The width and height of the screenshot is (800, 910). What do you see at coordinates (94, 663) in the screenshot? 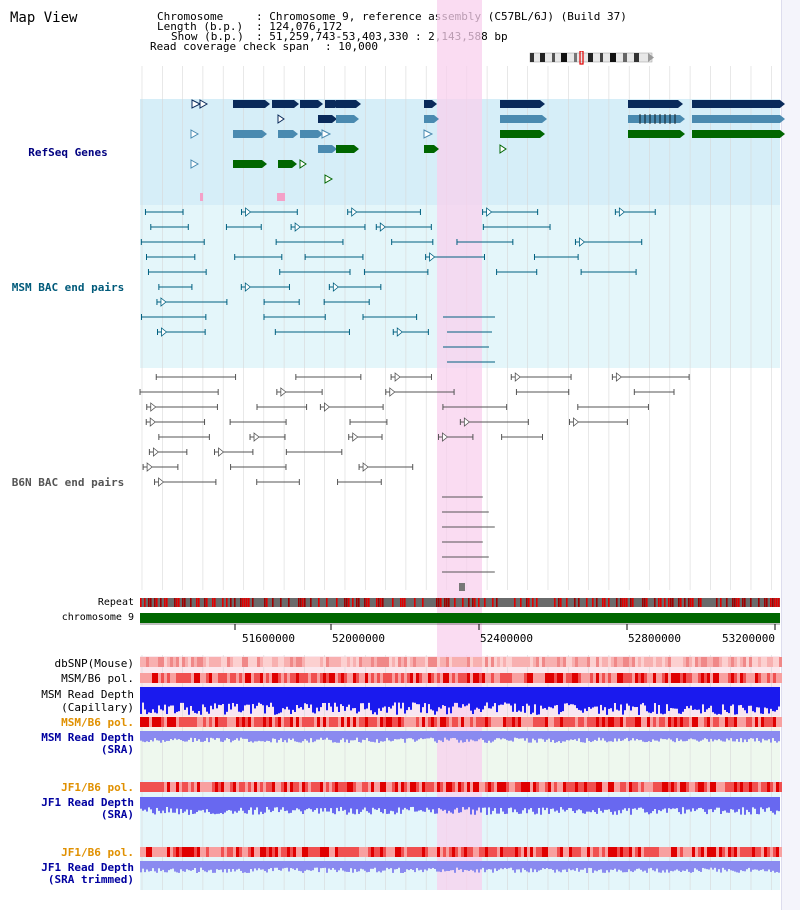
I see `dbsnp-label: dbSNP(Mouse)` at bounding box center [94, 663].